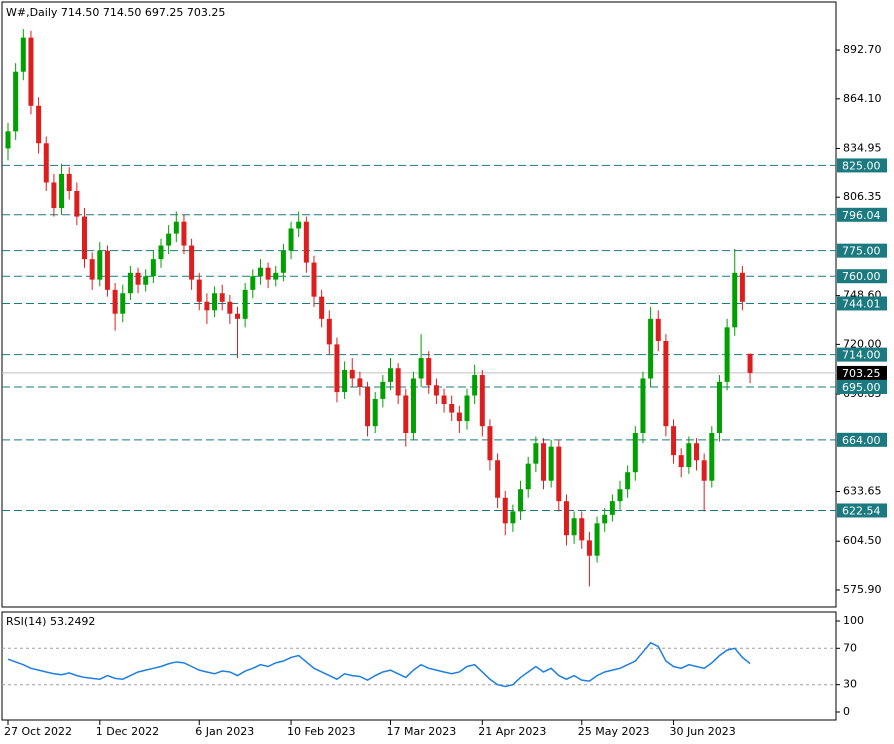 This screenshot has width=894, height=744. I want to click on level-tag: 622.54, so click(862, 510).